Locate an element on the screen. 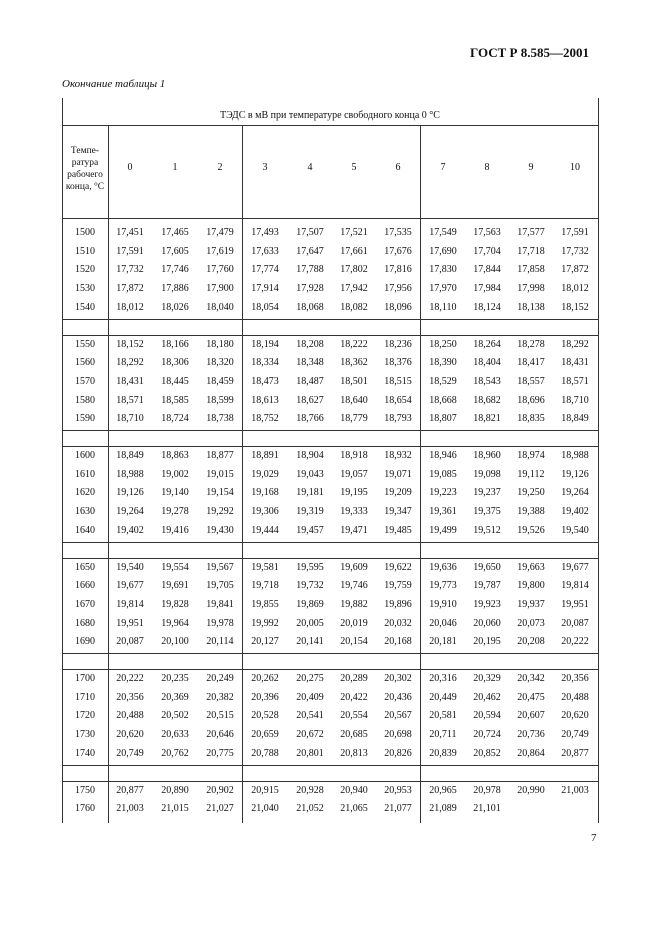 This screenshot has width=661, height=935. cell-value: 17,479 is located at coordinates (220, 232).